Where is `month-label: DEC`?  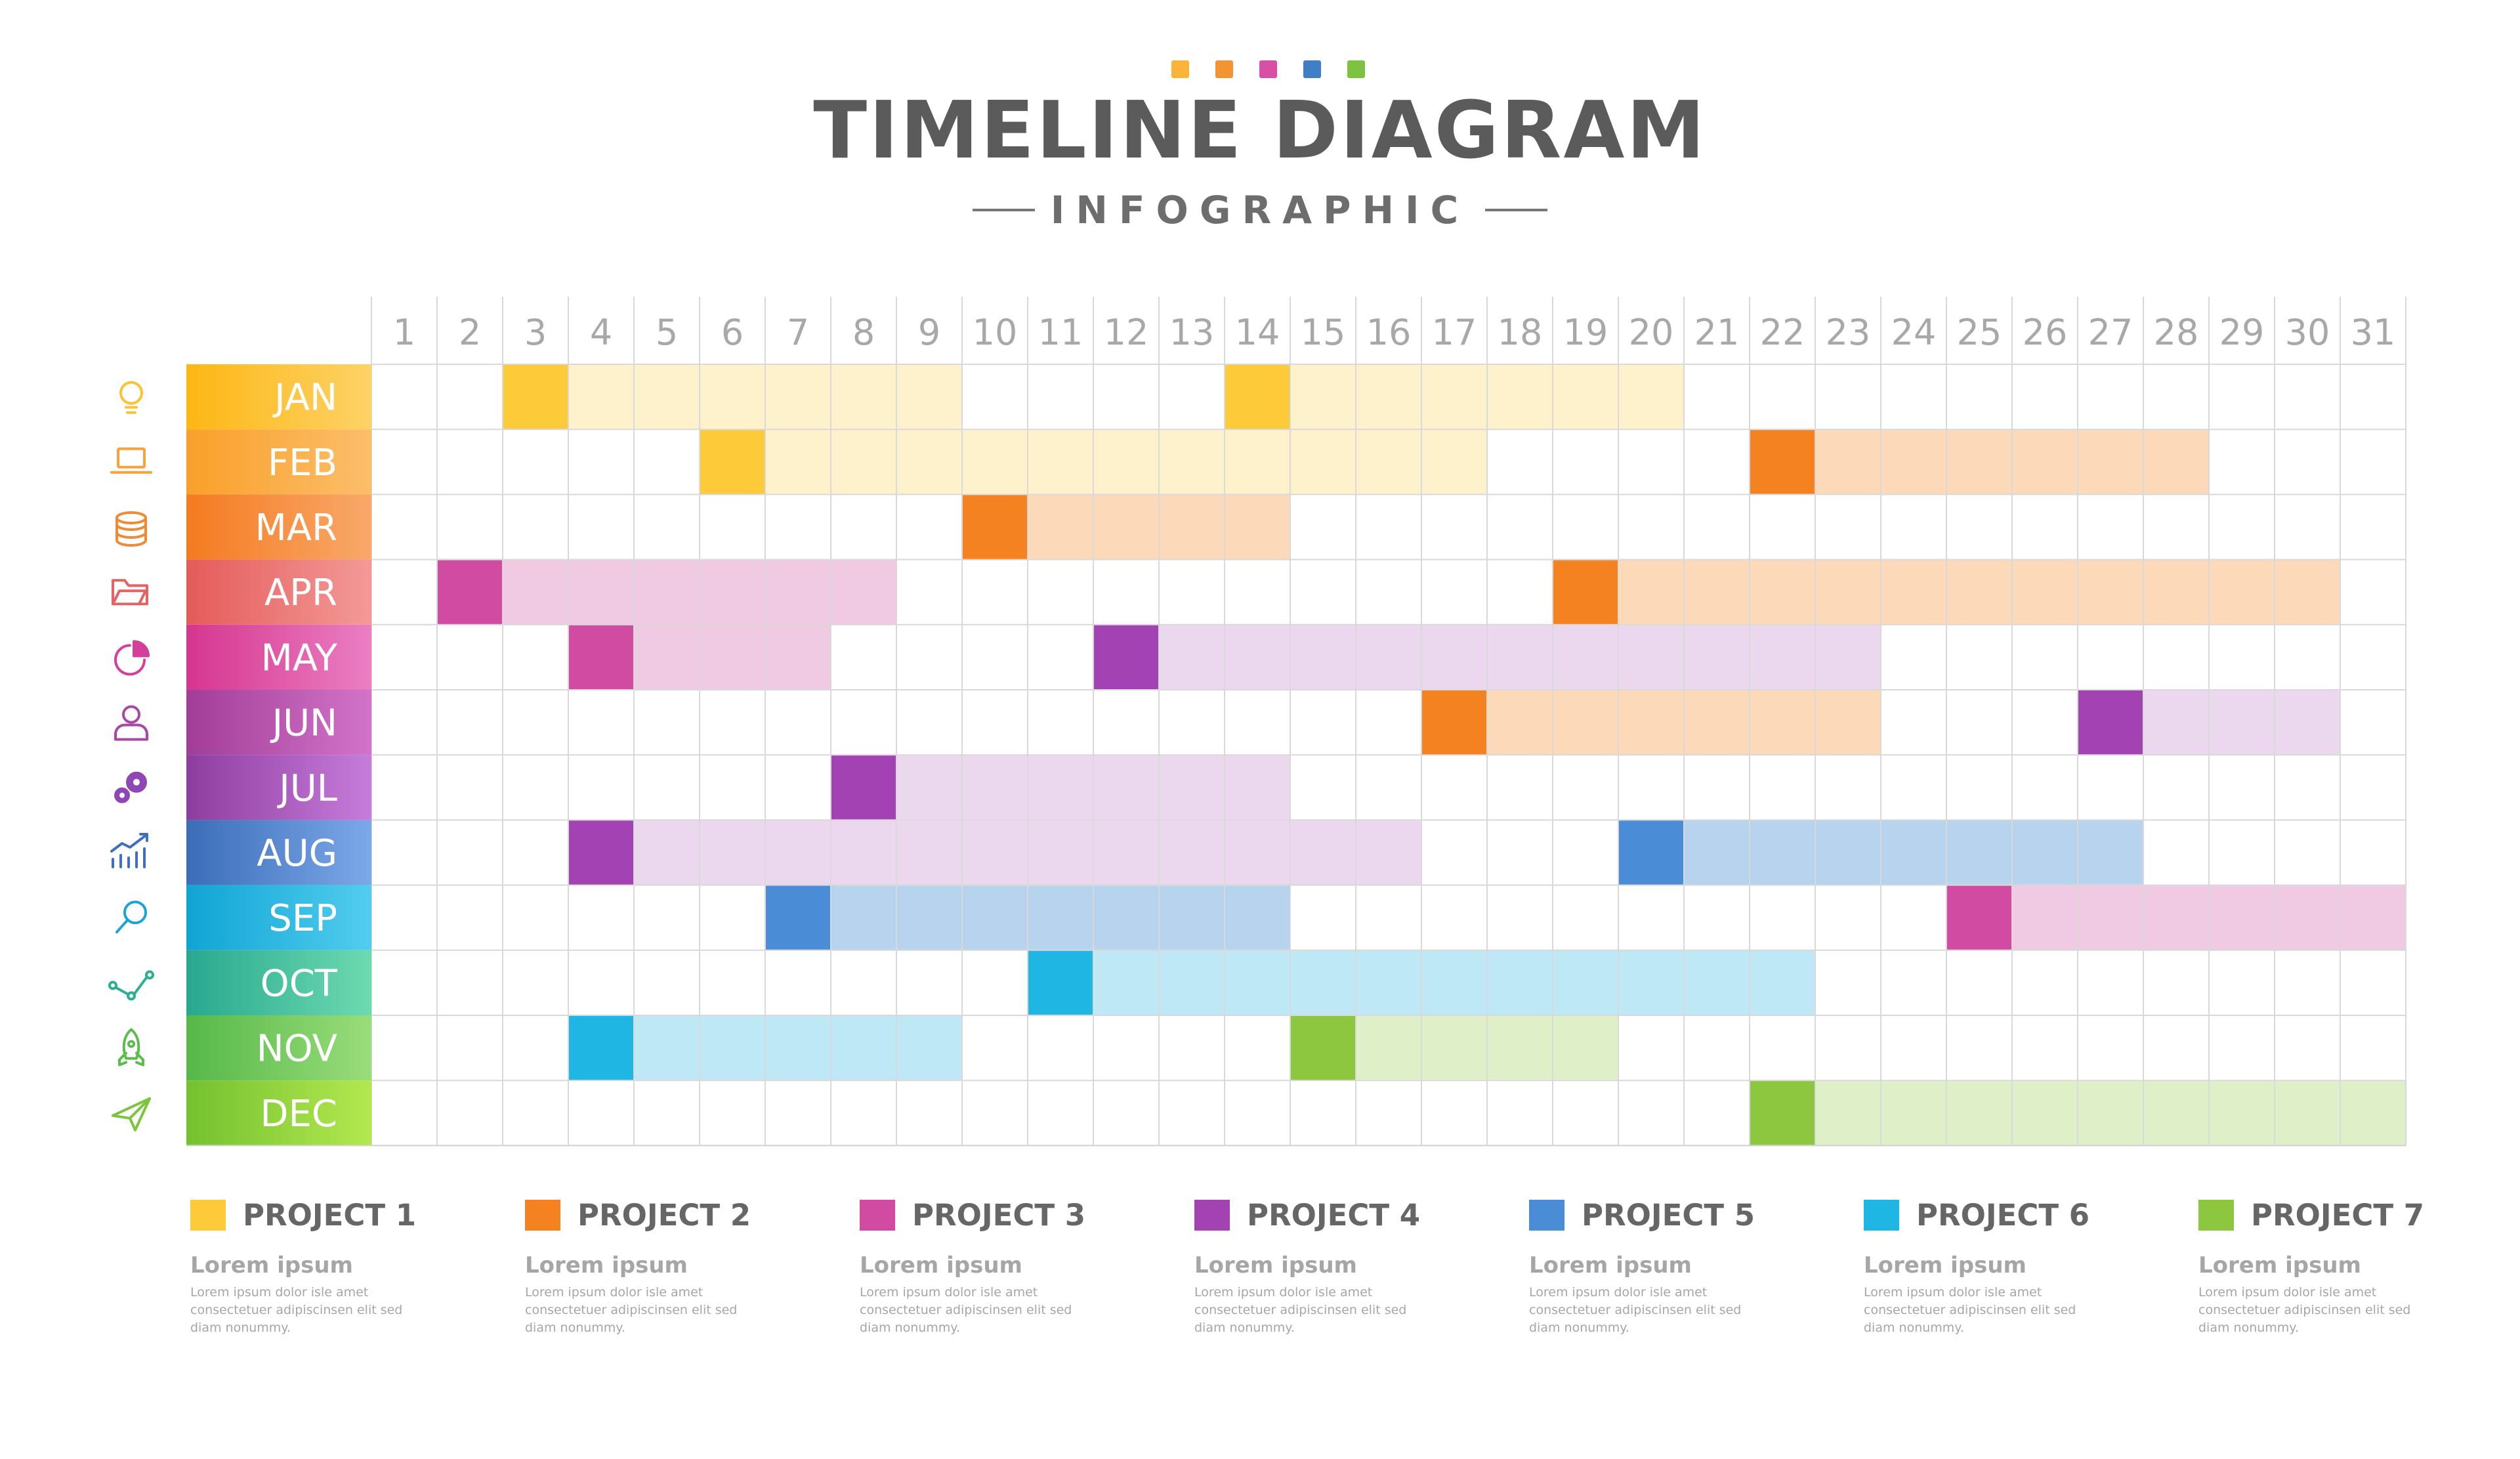 month-label: DEC is located at coordinates (298, 1114).